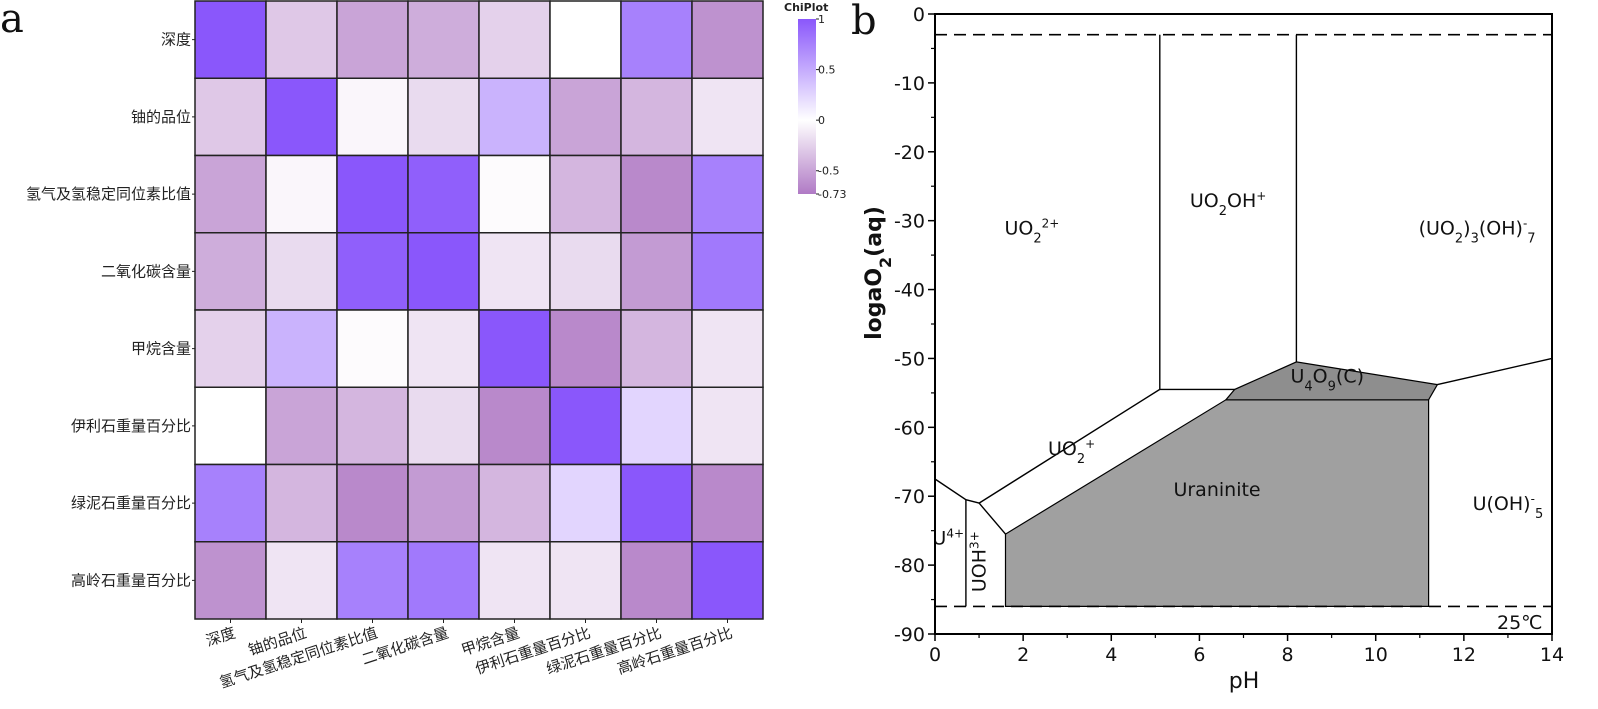 This screenshot has width=1598, height=709. I want to click on x-tick-label: 4, so click(1111, 655).